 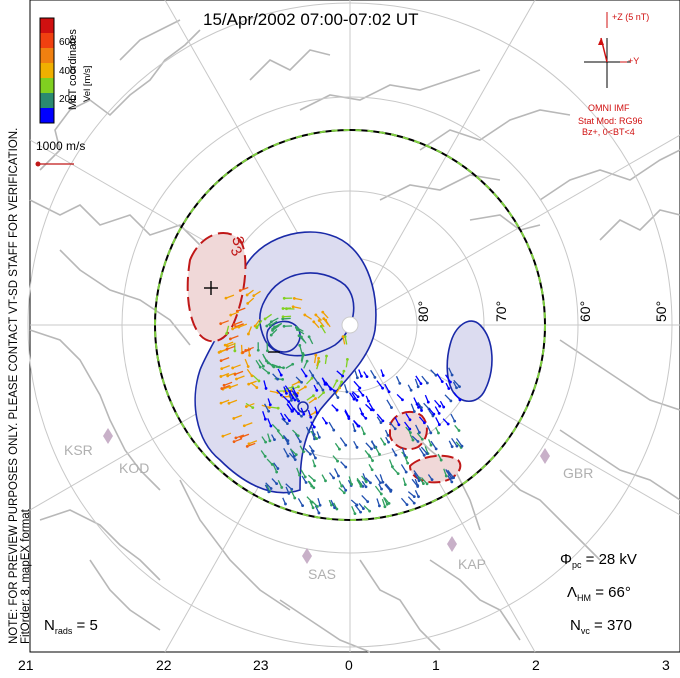 What do you see at coordinates (469, 361) in the screenshot?
I see `positive-cell-dawn` at bounding box center [469, 361].